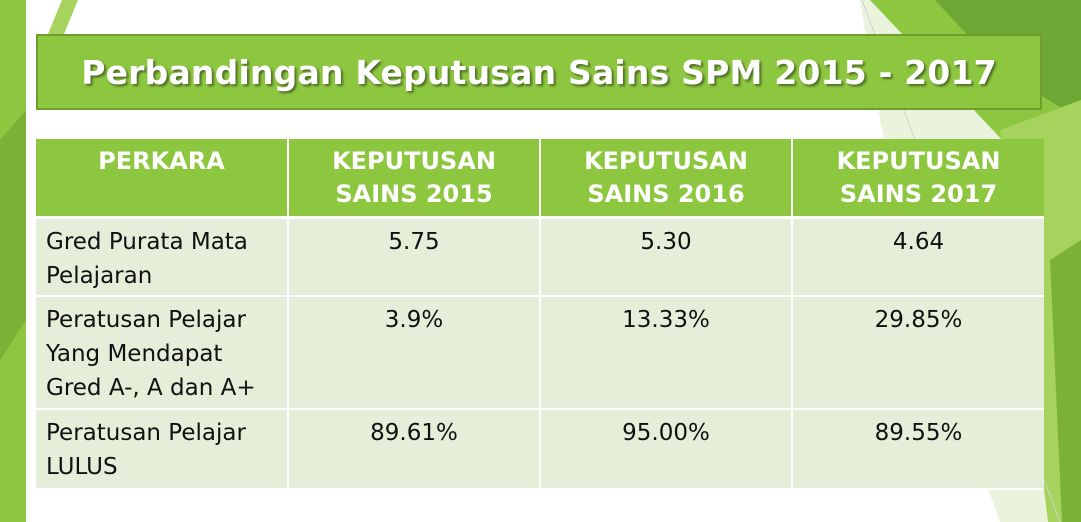 The image size is (1081, 522). I want to click on right-edge-facet, so click(1065, 381).